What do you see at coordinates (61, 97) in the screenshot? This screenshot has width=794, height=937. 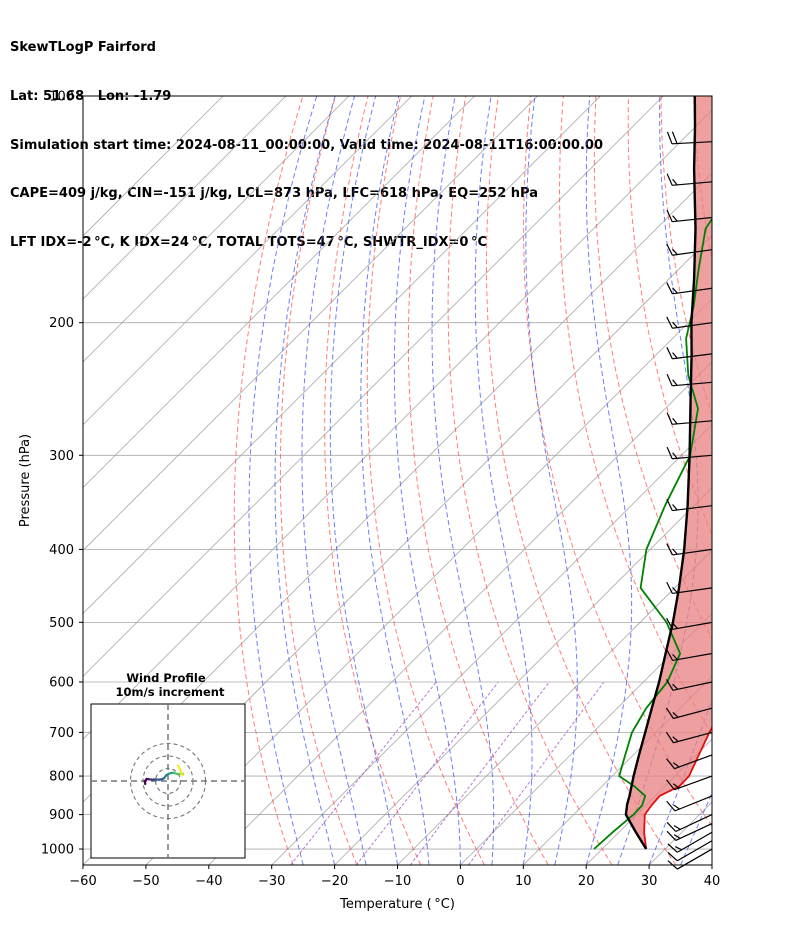 I see `y-tick-label: 100` at bounding box center [61, 97].